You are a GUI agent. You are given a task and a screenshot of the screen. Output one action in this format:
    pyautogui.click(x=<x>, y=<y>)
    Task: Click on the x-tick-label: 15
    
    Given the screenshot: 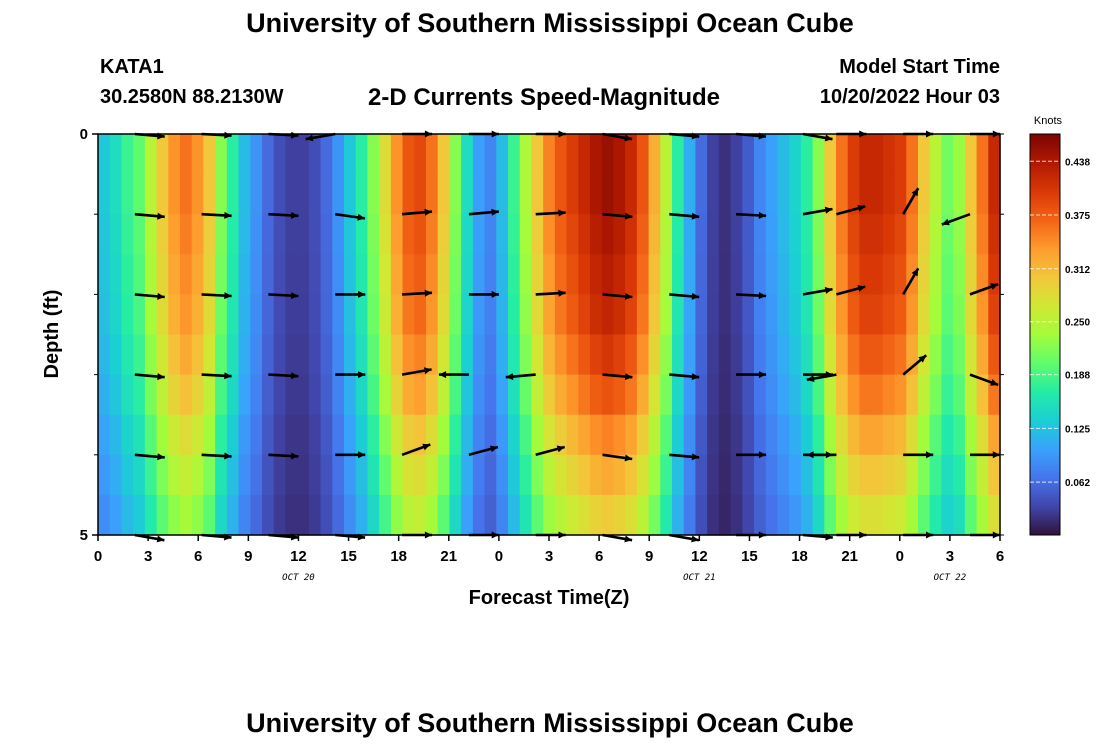 What is the action you would take?
    pyautogui.click(x=749, y=556)
    